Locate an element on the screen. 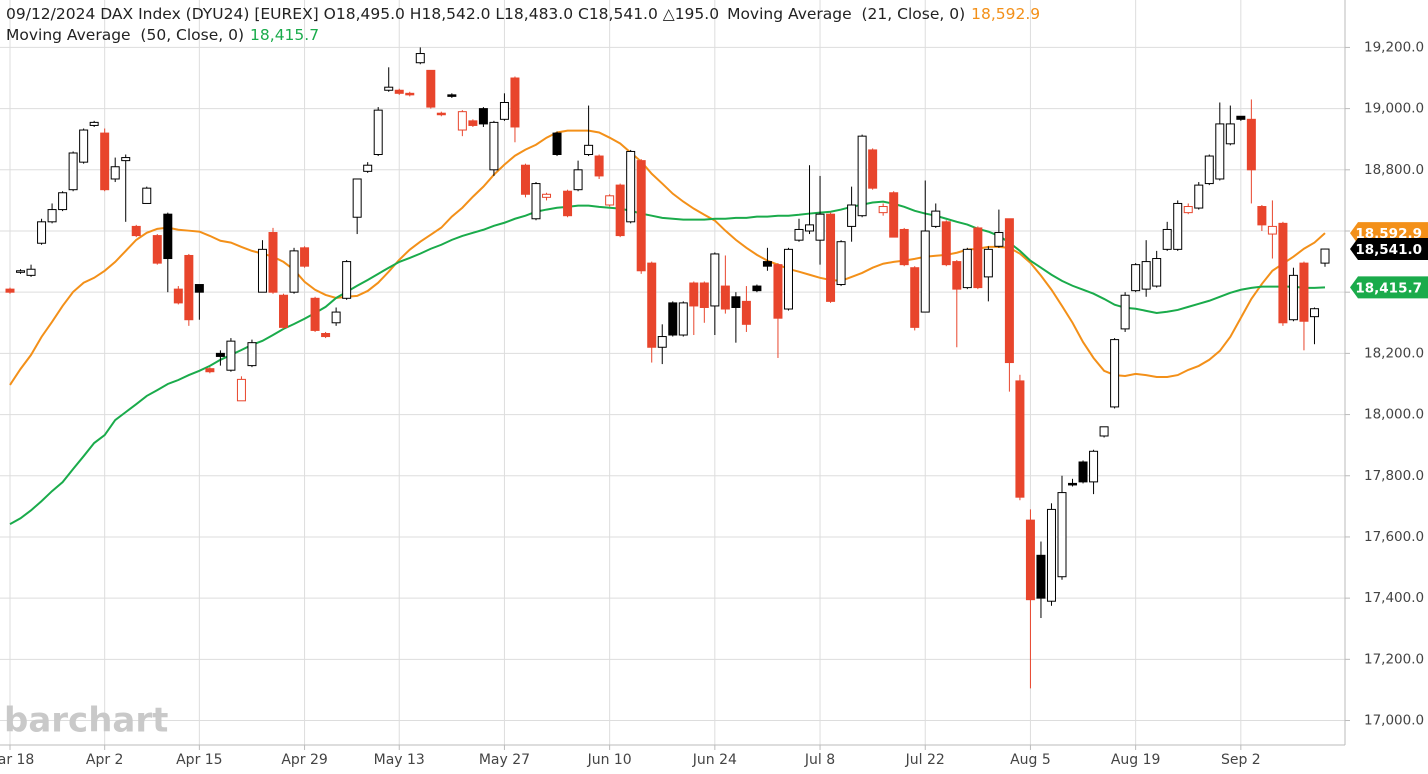 The image size is (1428, 774). y-tick-label: 17,200.0 is located at coordinates (1394, 659).